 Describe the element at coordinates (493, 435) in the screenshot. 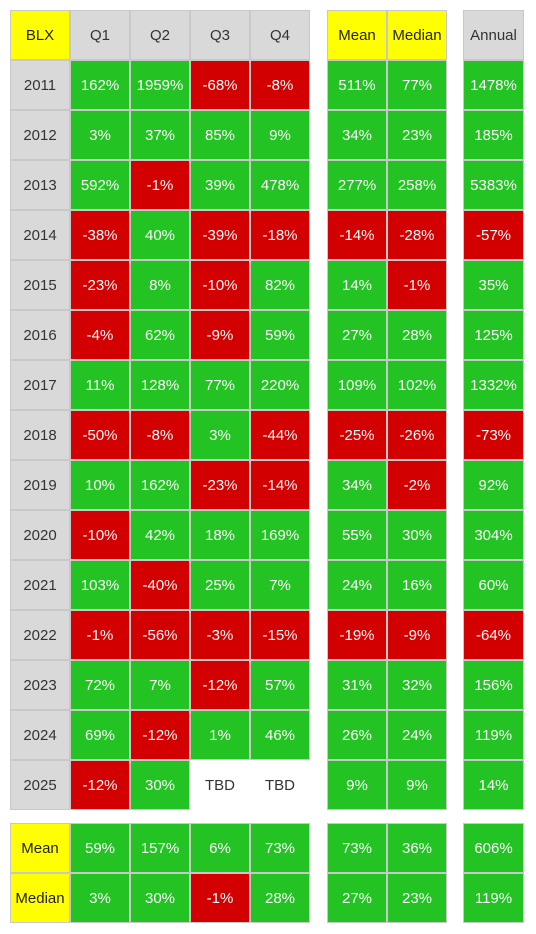

I see `annual-return-cell: -73%` at that location.